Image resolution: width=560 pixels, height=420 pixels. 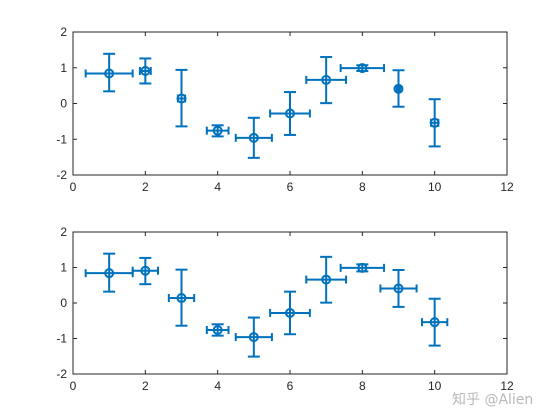 What do you see at coordinates (492, 399) in the screenshot?
I see `watermark-text: 知乎 @Alien` at bounding box center [492, 399].